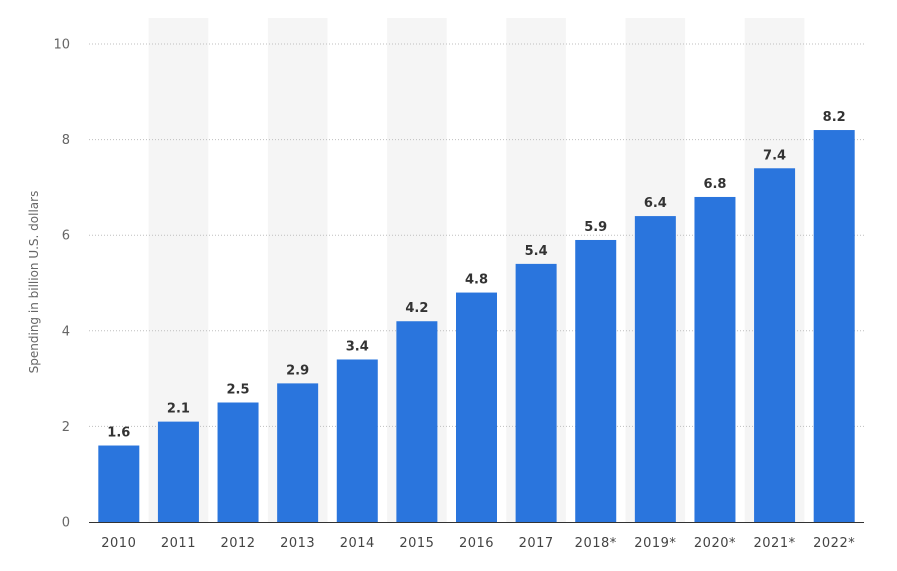  I want to click on value-label: 7.4, so click(774, 155).